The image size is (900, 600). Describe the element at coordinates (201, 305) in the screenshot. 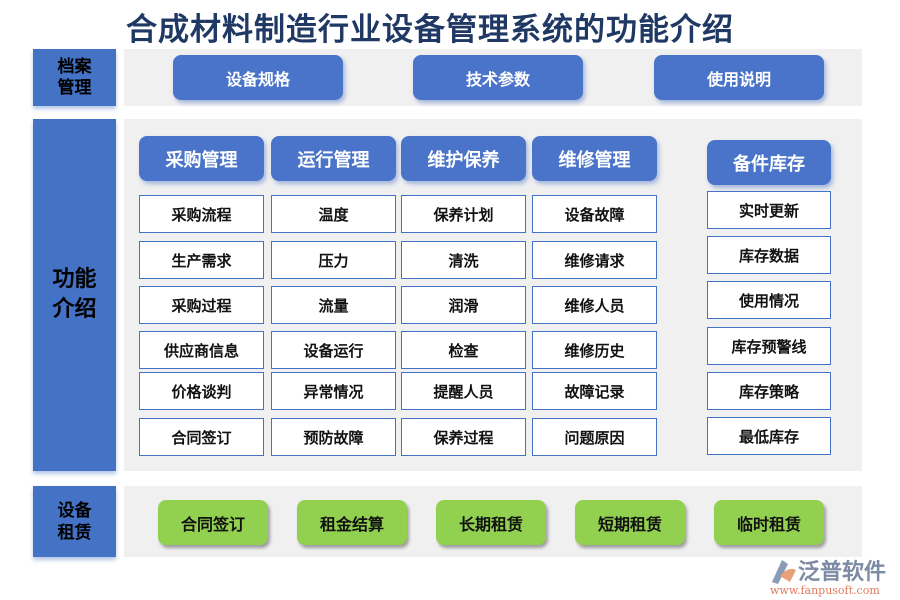

I see `feature-item: 采购过程` at that location.